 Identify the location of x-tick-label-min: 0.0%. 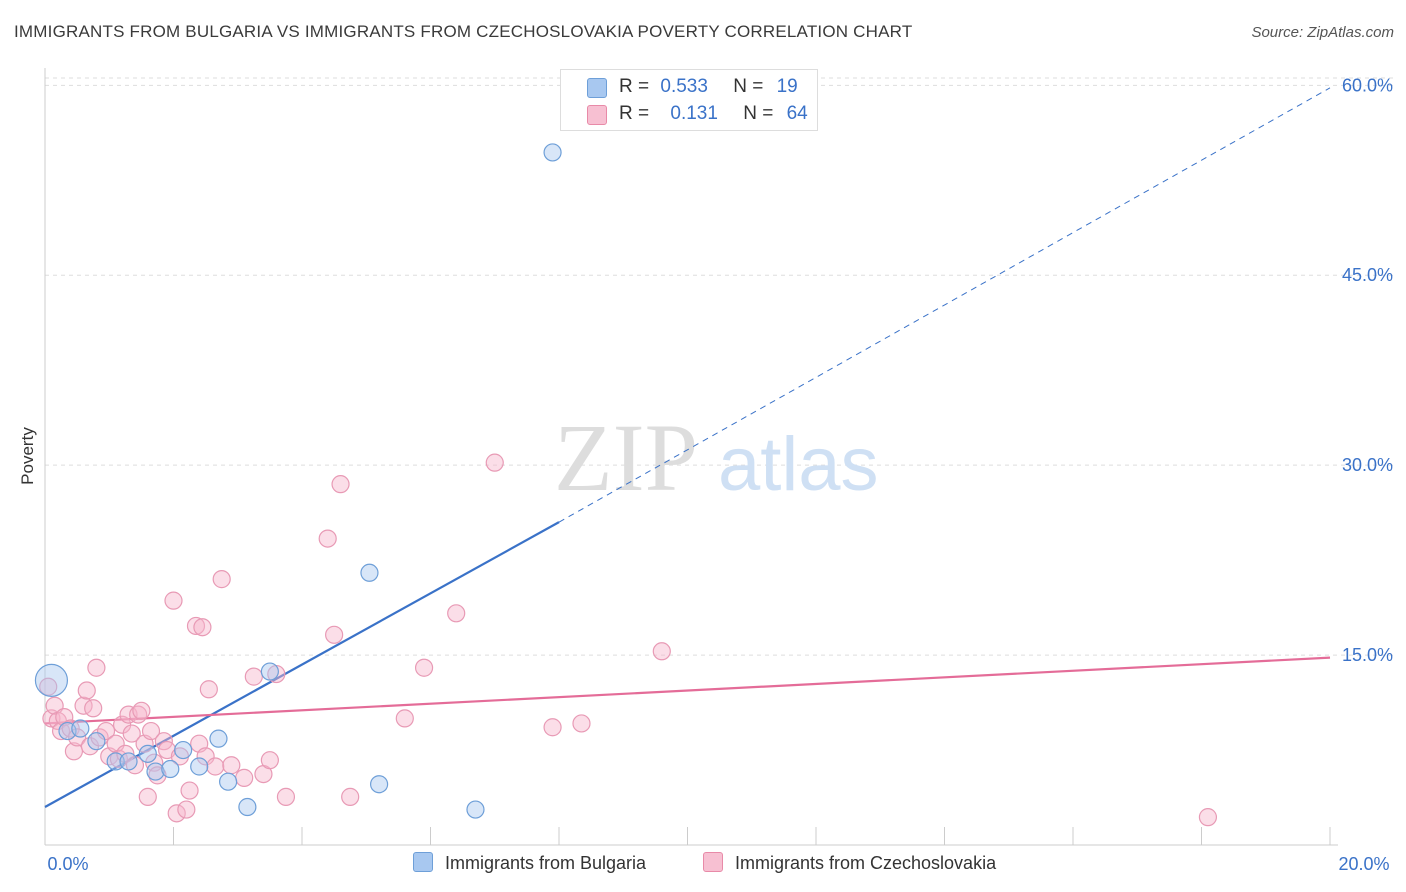
(67, 864).